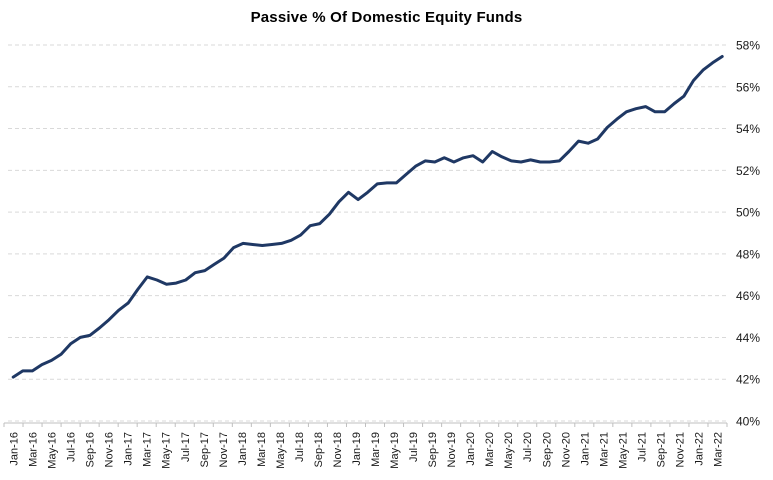 The width and height of the screenshot is (773, 480). Describe the element at coordinates (395, 450) in the screenshot. I see `x-axis-tick-label: May-19` at that location.